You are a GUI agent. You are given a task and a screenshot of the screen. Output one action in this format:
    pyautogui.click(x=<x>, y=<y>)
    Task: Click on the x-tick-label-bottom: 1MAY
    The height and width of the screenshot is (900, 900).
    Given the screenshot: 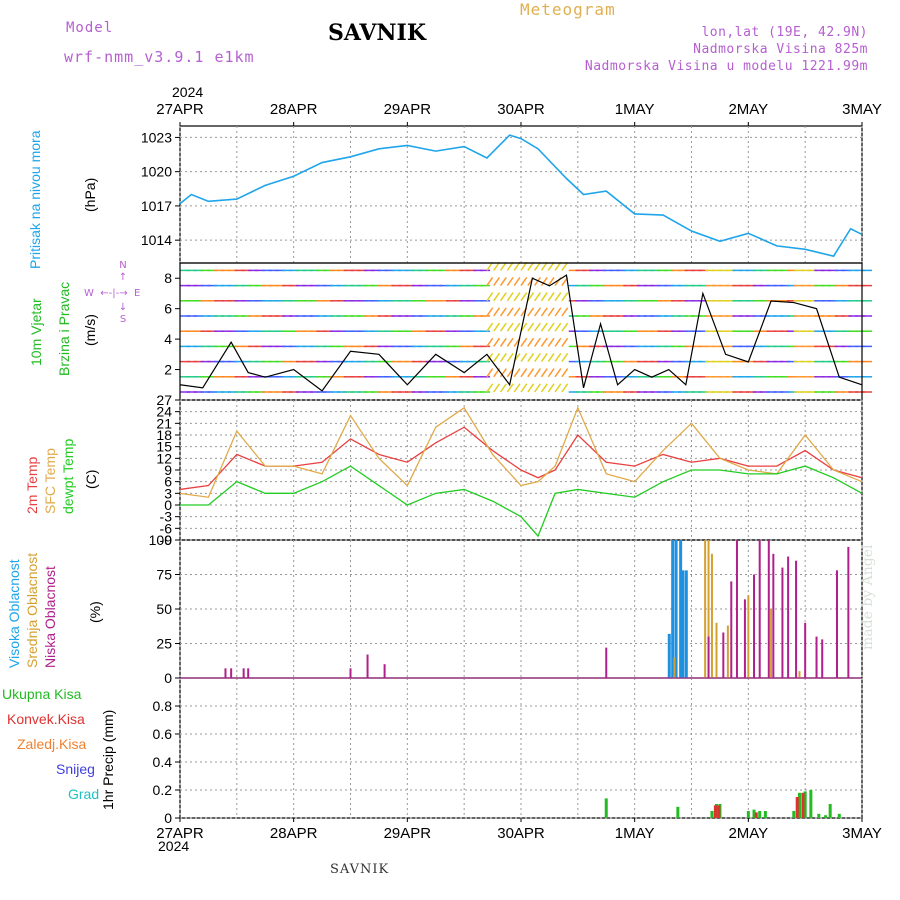 What is the action you would take?
    pyautogui.click(x=635, y=833)
    